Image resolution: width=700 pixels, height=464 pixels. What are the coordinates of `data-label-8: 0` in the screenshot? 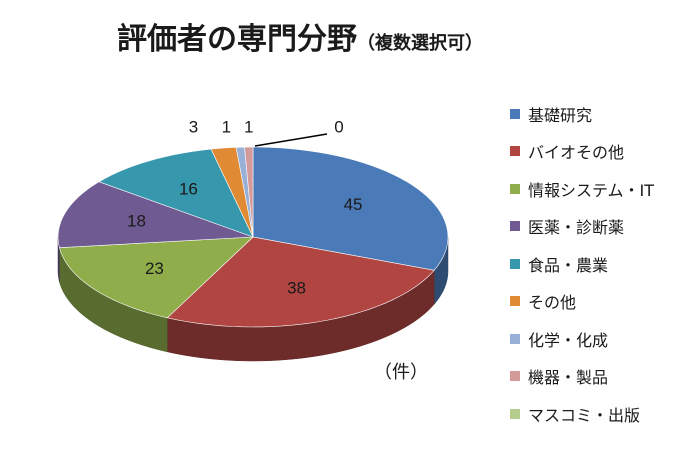 It's located at (338, 126).